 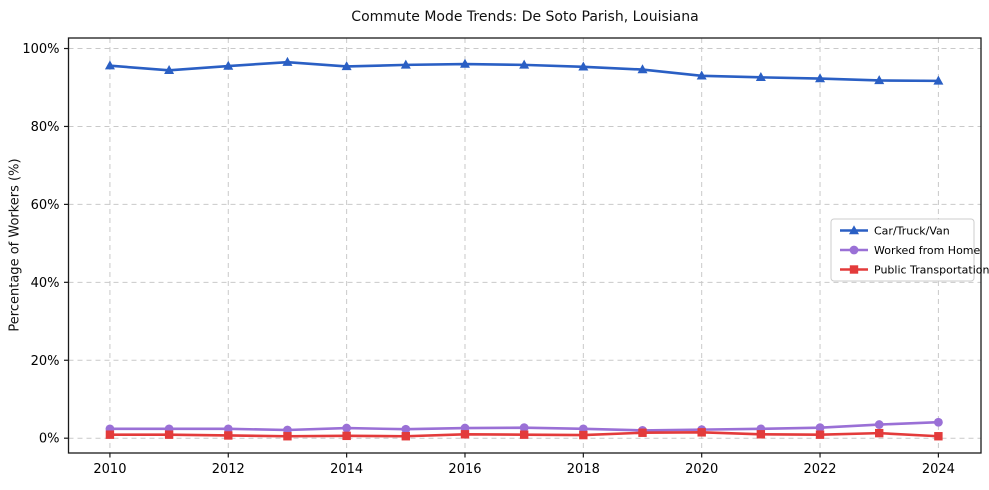 I want to click on legend-marker-worked-from-home, so click(x=854, y=250).